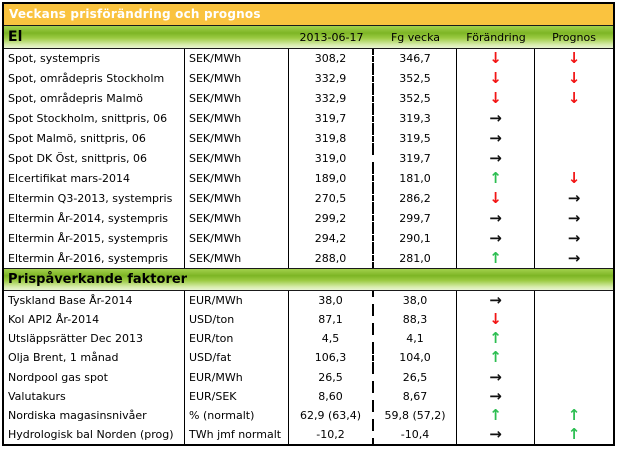 This screenshot has height=450, width=619. I want to click on value-previous-week: 286,2, so click(415, 198).